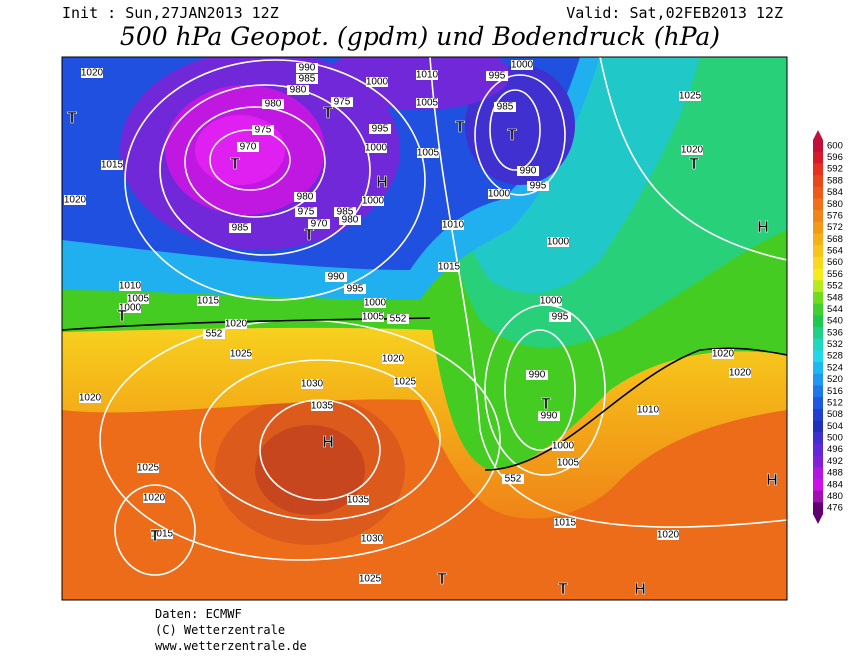 The width and height of the screenshot is (850, 657). What do you see at coordinates (835, 274) in the screenshot?
I see `colorbar-label: 556` at bounding box center [835, 274].